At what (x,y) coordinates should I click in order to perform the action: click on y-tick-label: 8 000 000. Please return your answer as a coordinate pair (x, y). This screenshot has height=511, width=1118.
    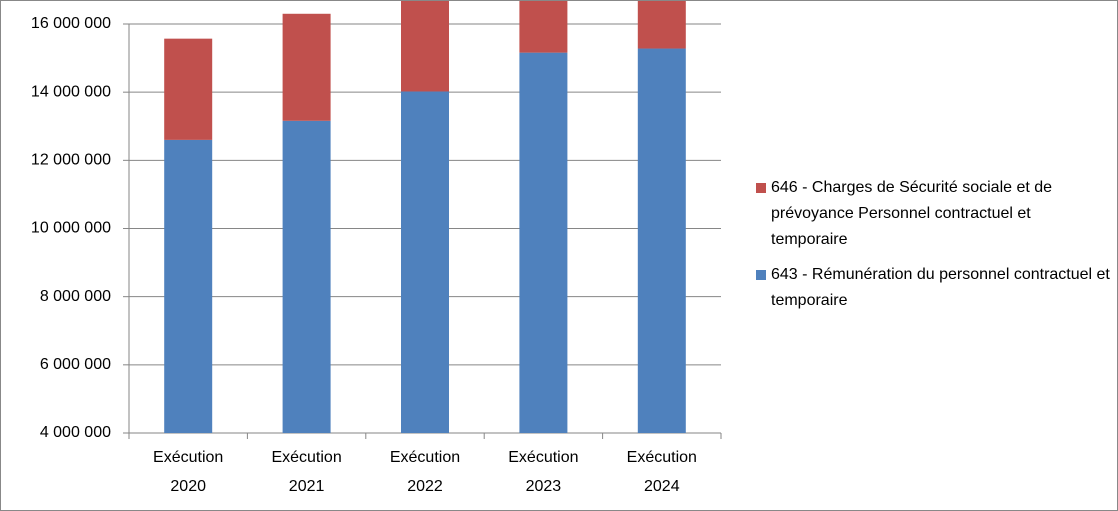
    Looking at the image, I should click on (75, 296).